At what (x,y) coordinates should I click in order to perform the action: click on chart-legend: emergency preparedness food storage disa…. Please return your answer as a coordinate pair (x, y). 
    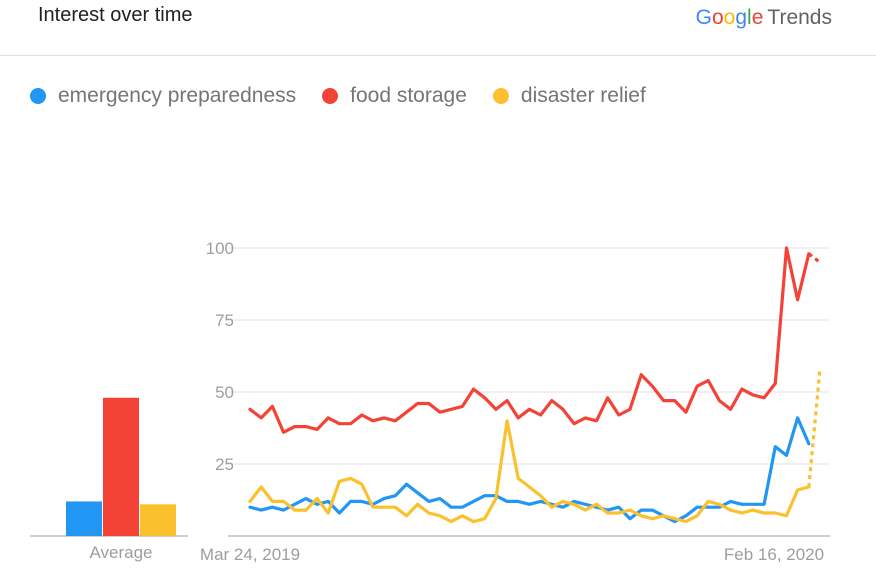
    Looking at the image, I should click on (351, 96).